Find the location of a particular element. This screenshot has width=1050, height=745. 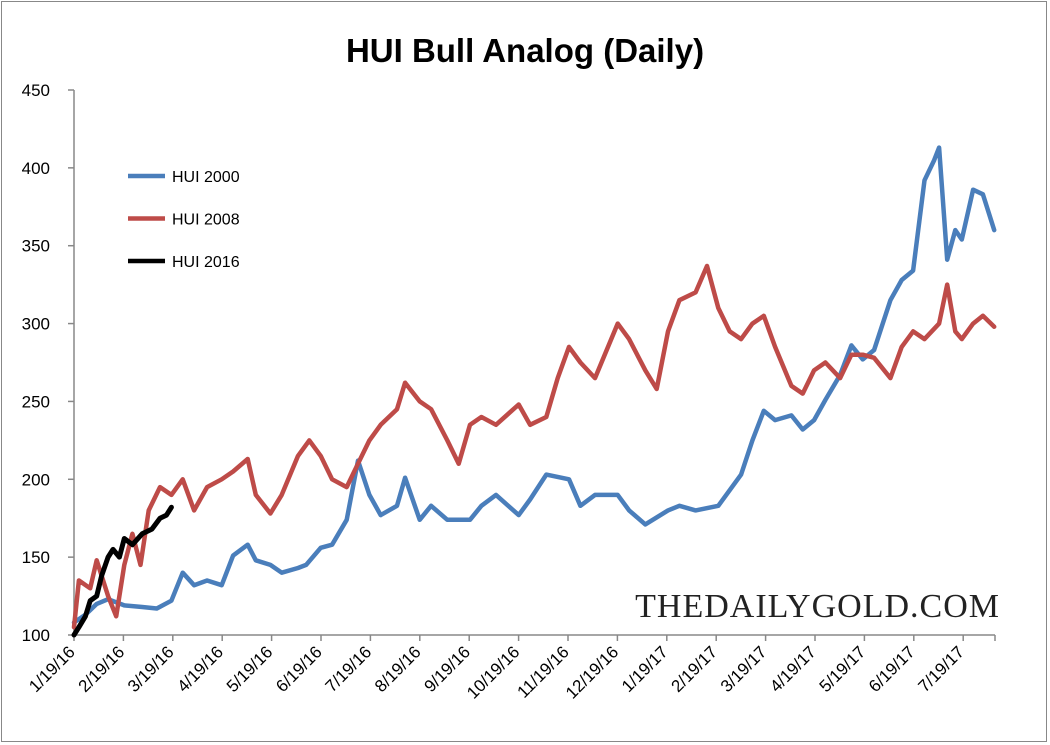

x-tick-label: 11/19/16 is located at coordinates (542, 671).